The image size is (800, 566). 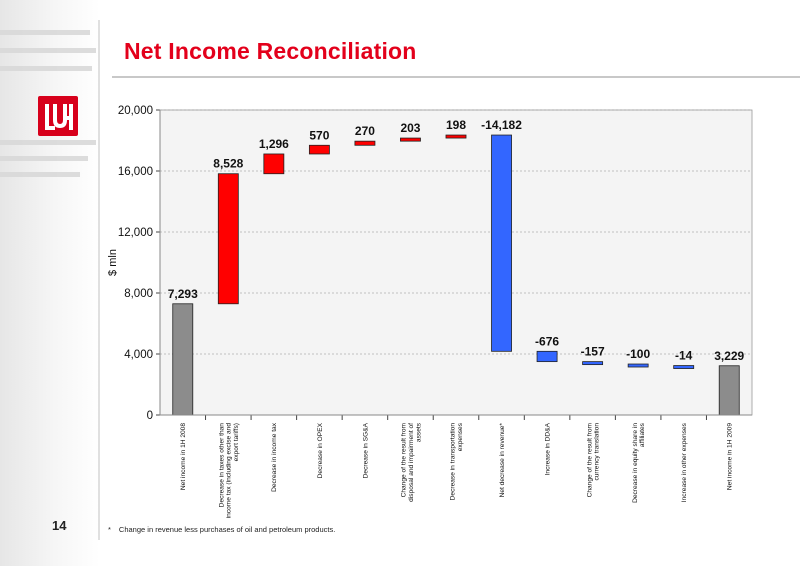 I want to click on value-label: 8,528, so click(x=228, y=164).